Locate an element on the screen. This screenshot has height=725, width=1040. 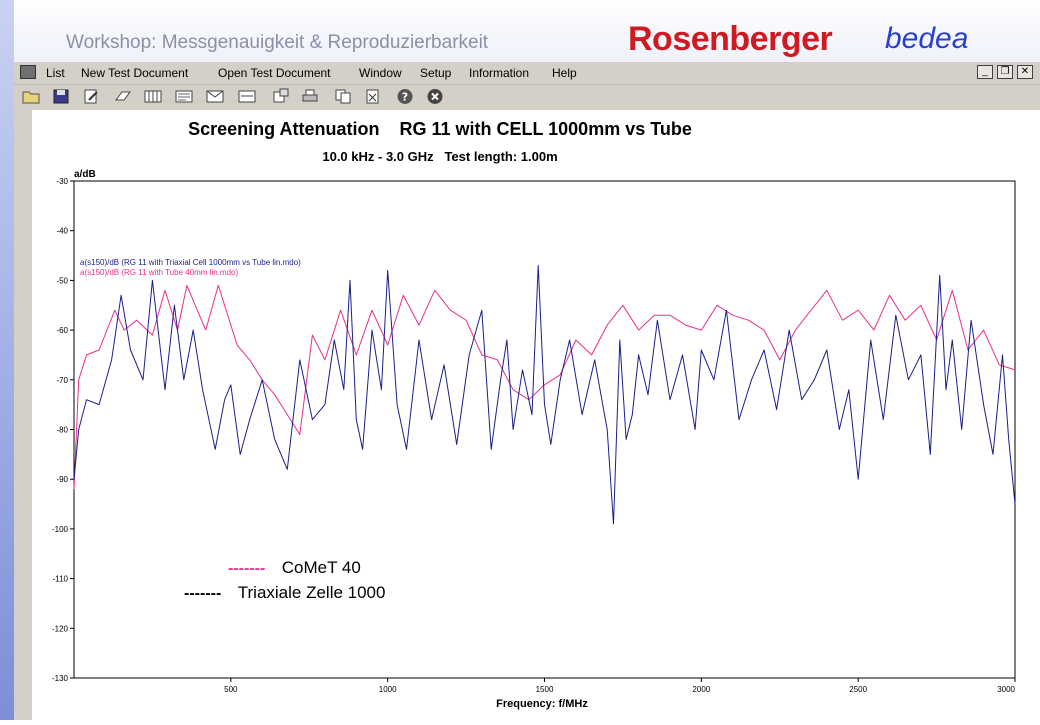
x-tick-label: 1500 is located at coordinates (545, 689).